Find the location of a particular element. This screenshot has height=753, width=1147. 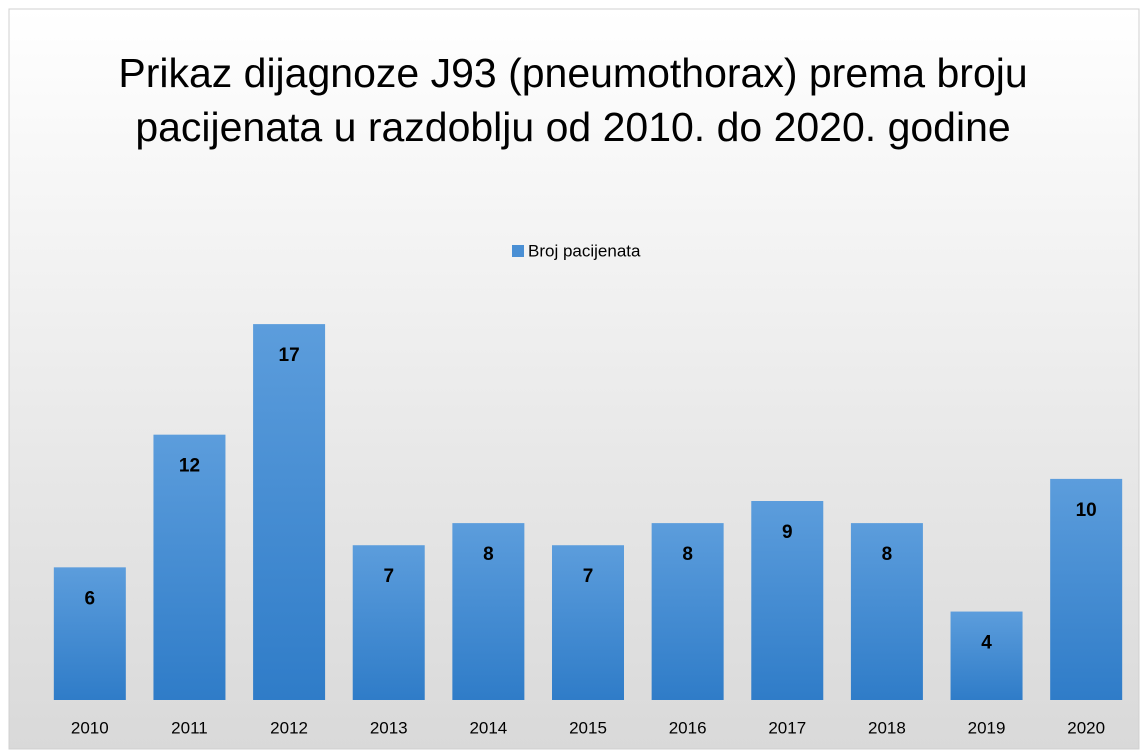

x-tick-label: 2018 is located at coordinates (887, 727).